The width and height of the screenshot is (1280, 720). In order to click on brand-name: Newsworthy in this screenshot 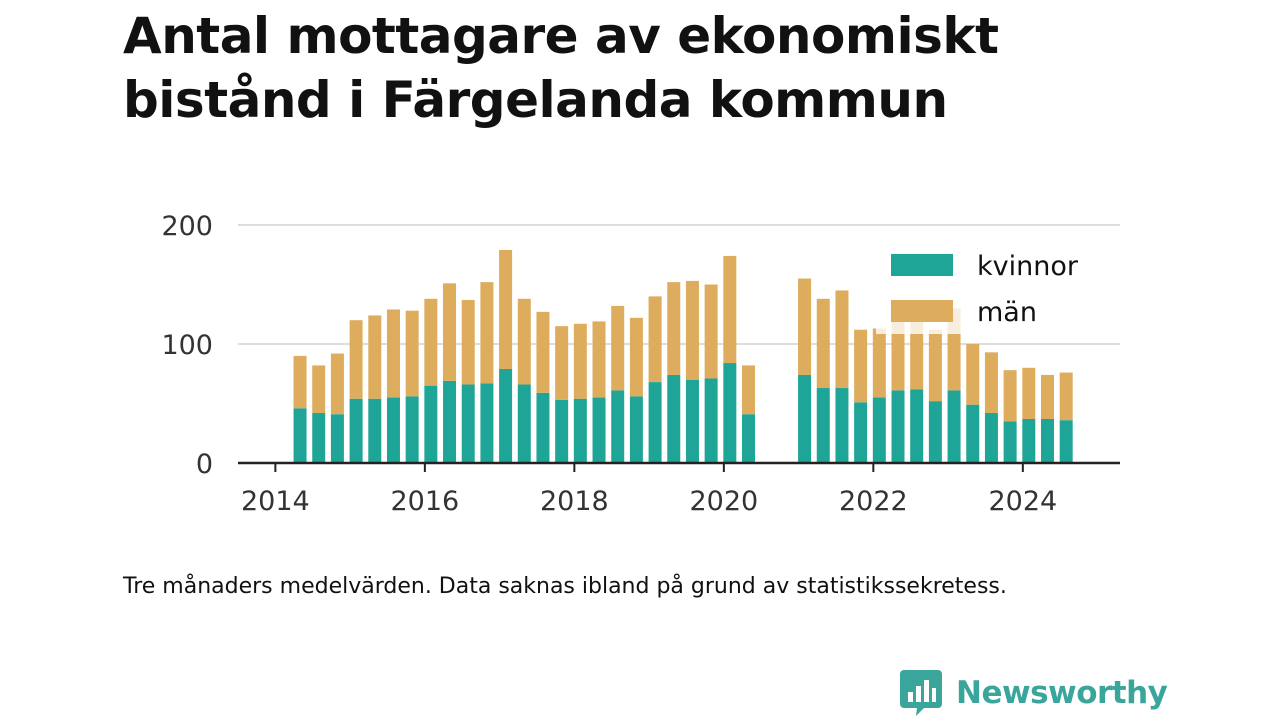, I will do `click(1062, 693)`.